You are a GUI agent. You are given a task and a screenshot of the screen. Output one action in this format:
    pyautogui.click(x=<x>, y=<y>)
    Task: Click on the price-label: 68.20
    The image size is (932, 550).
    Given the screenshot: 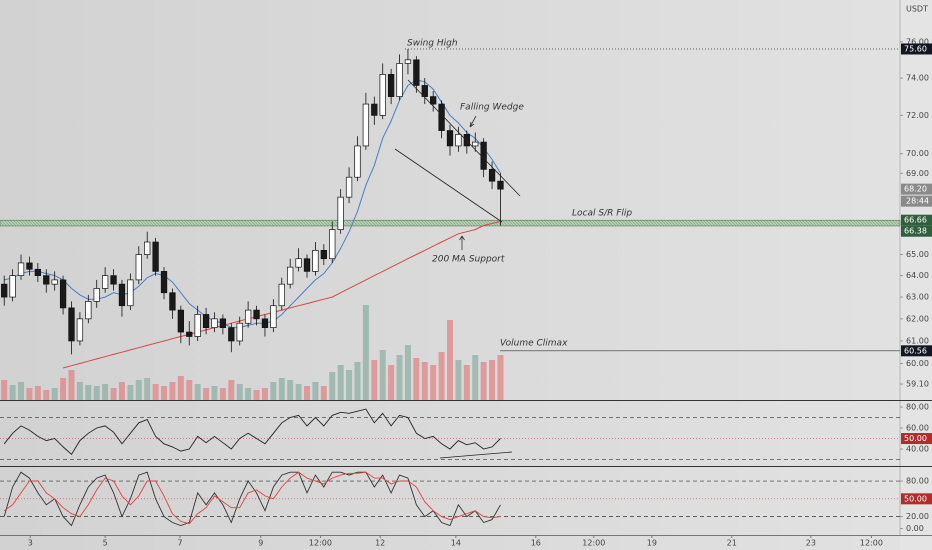 What is the action you would take?
    pyautogui.click(x=915, y=189)
    